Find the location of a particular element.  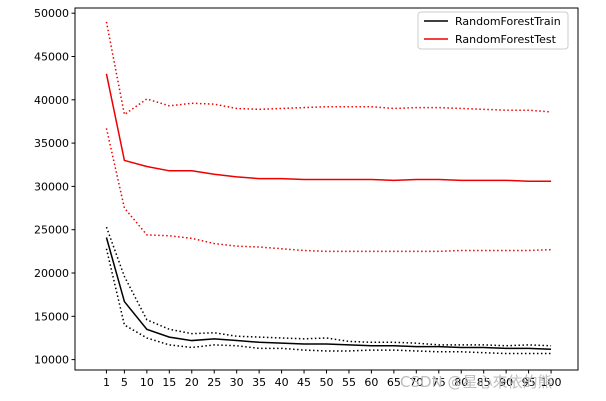

legend-box is located at coordinates (493, 30).